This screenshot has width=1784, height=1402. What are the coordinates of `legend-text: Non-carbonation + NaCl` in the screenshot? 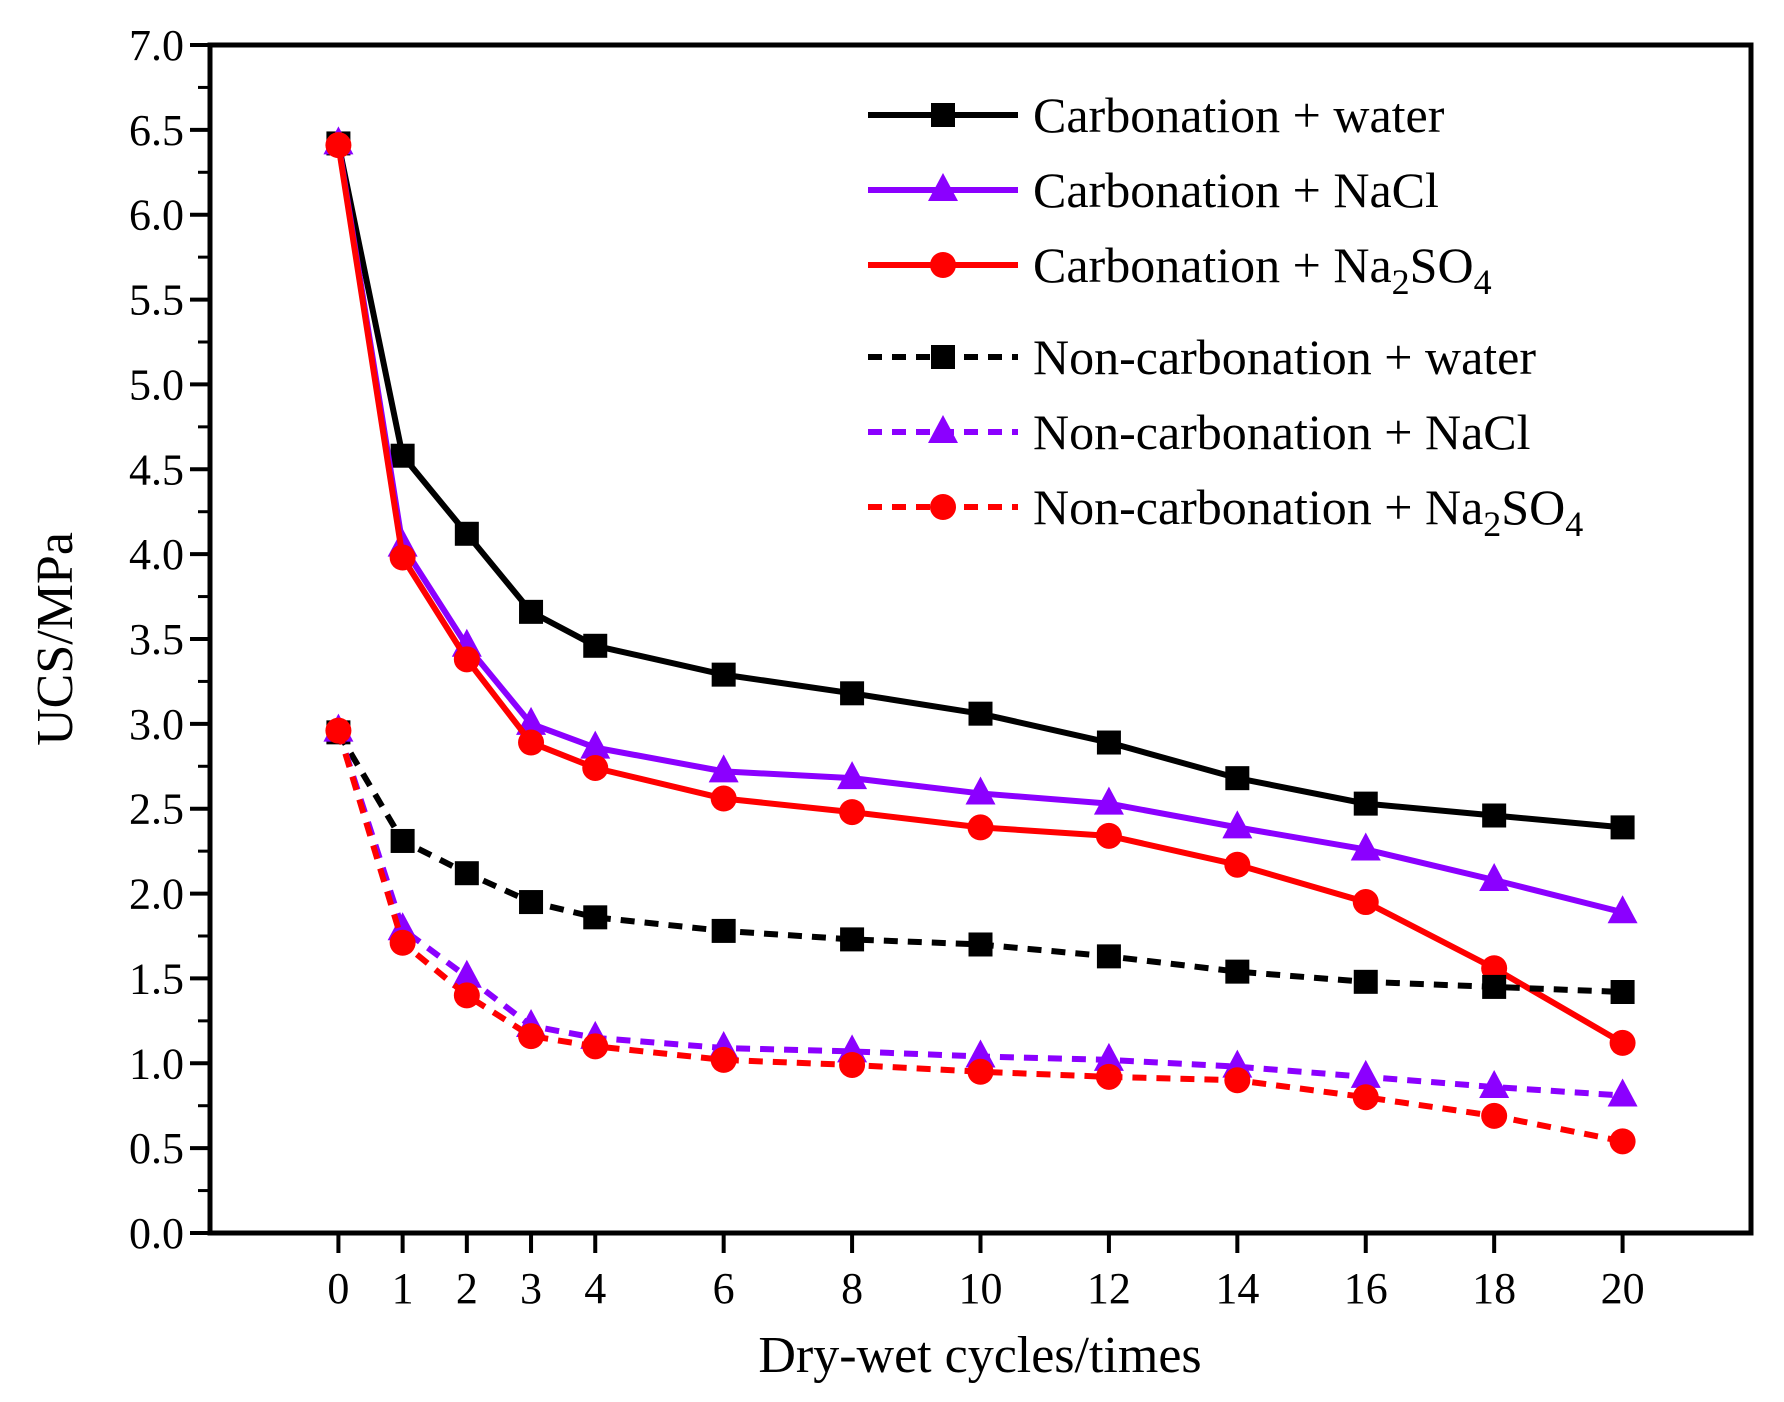 It's located at (1282, 432).